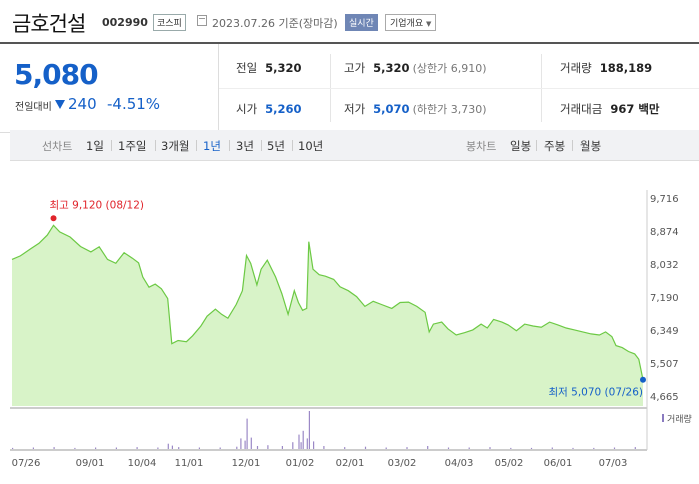  What do you see at coordinates (350, 463) in the screenshot?
I see `x-tick-label: 02/01` at bounding box center [350, 463].